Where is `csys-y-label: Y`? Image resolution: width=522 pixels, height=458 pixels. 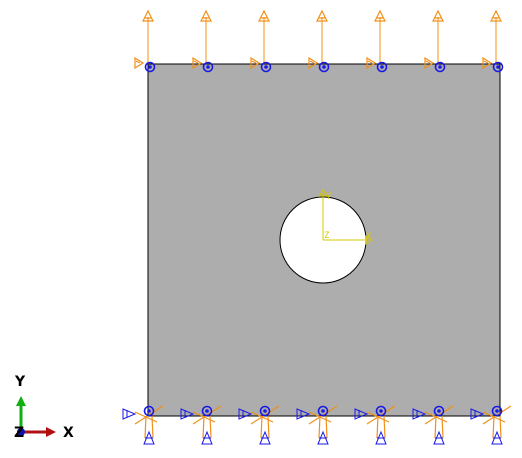 csys-y-label: Y is located at coordinates (329, 197).